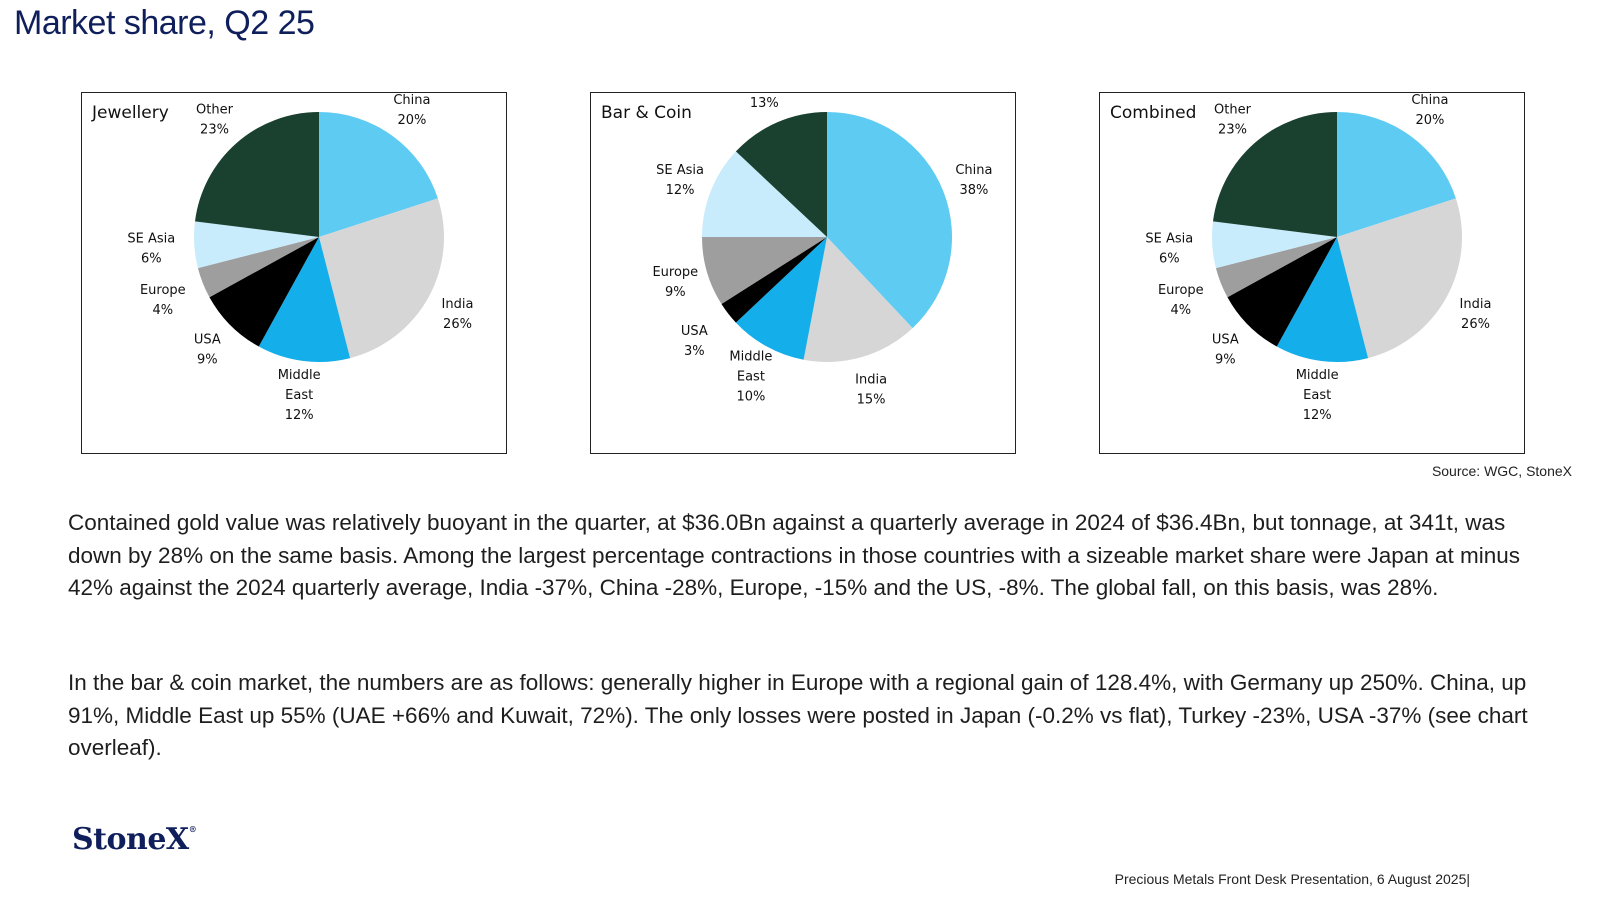  What do you see at coordinates (675, 282) in the screenshot?
I see `pie-label-europe: Europe 9%` at bounding box center [675, 282].